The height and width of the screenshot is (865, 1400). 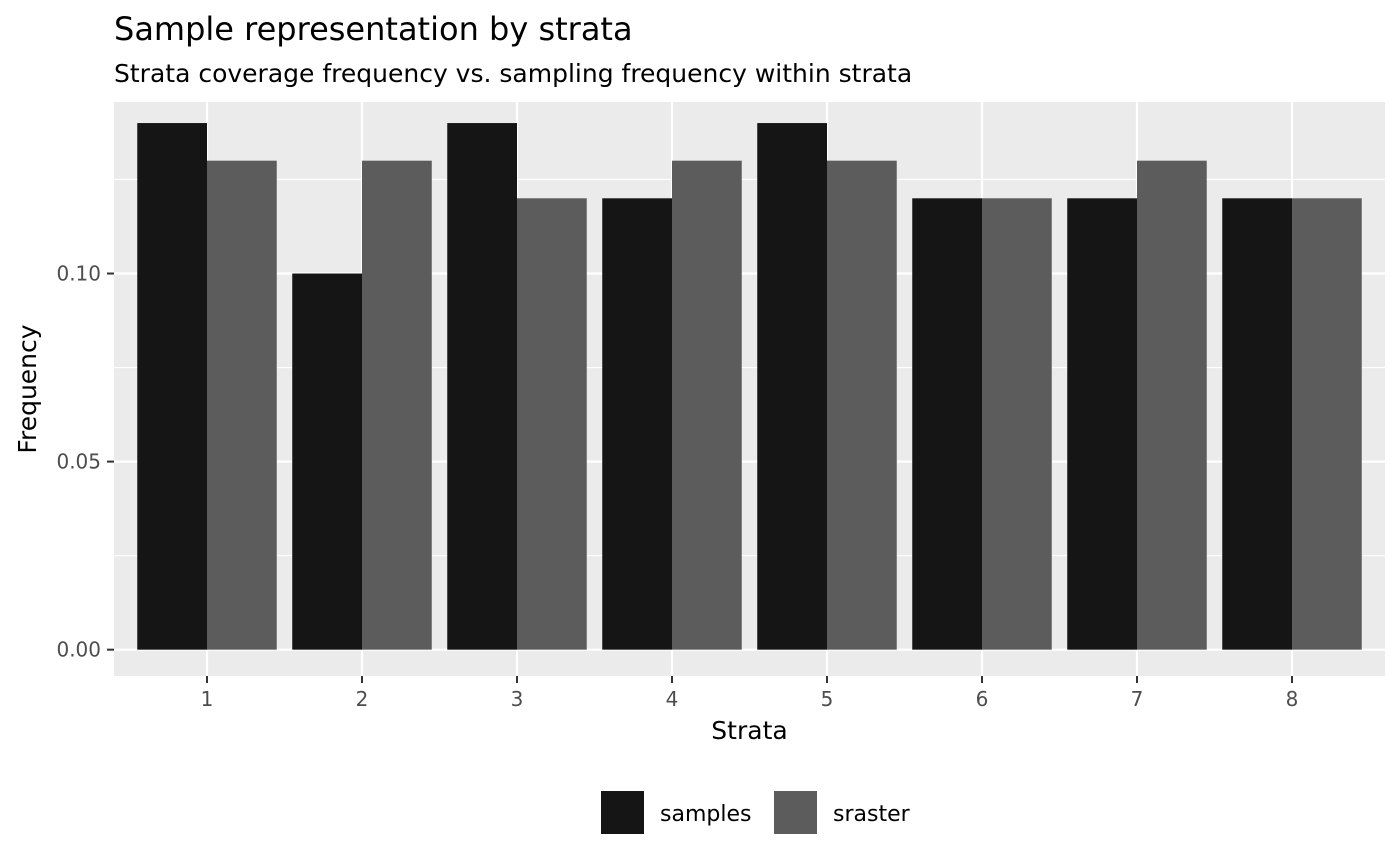 What do you see at coordinates (1292, 699) in the screenshot?
I see `x-tick-label: 8` at bounding box center [1292, 699].